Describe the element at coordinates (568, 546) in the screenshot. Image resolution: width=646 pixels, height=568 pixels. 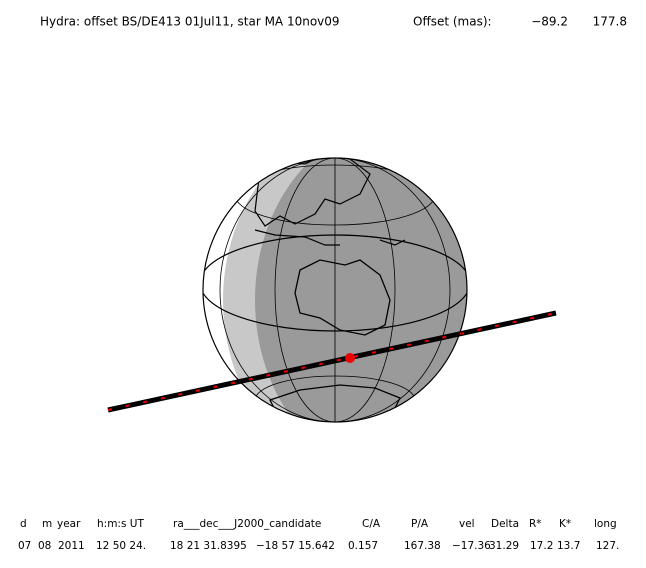
I see `cell: 13.7` at that location.